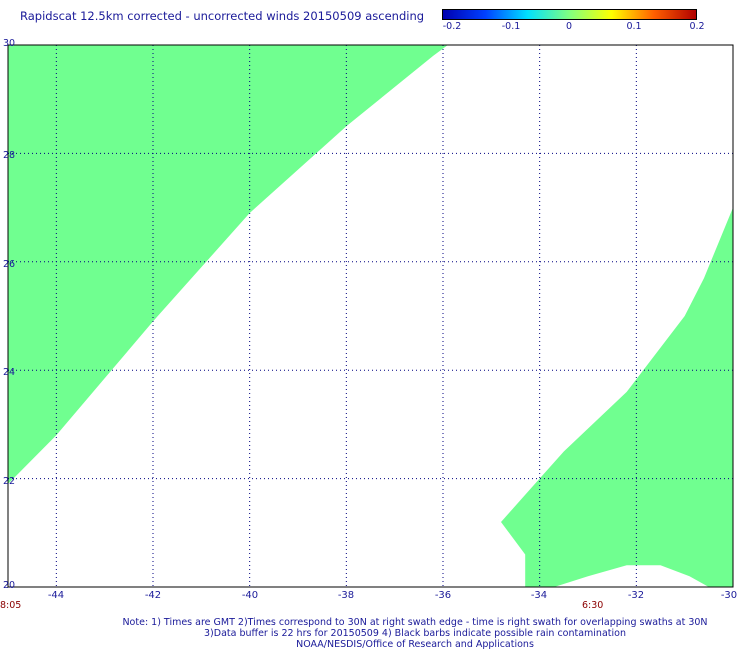 The width and height of the screenshot is (740, 650). I want to click on y-tick-label: 28, so click(9, 155).